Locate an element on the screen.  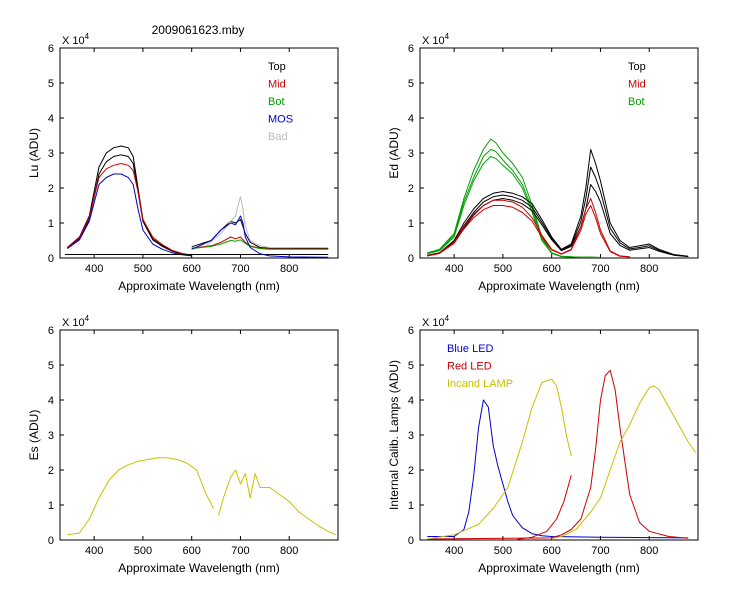
lu-y-tick-label: 2 is located at coordinates (51, 189).